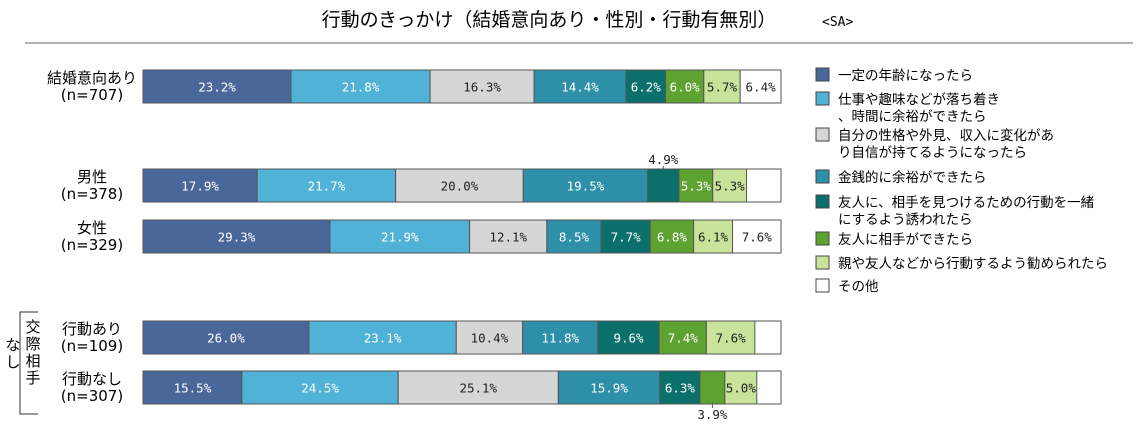 This screenshot has height=433, width=1138. Describe the element at coordinates (722, 87) in the screenshot. I see `data-label: 5.7%` at that location.